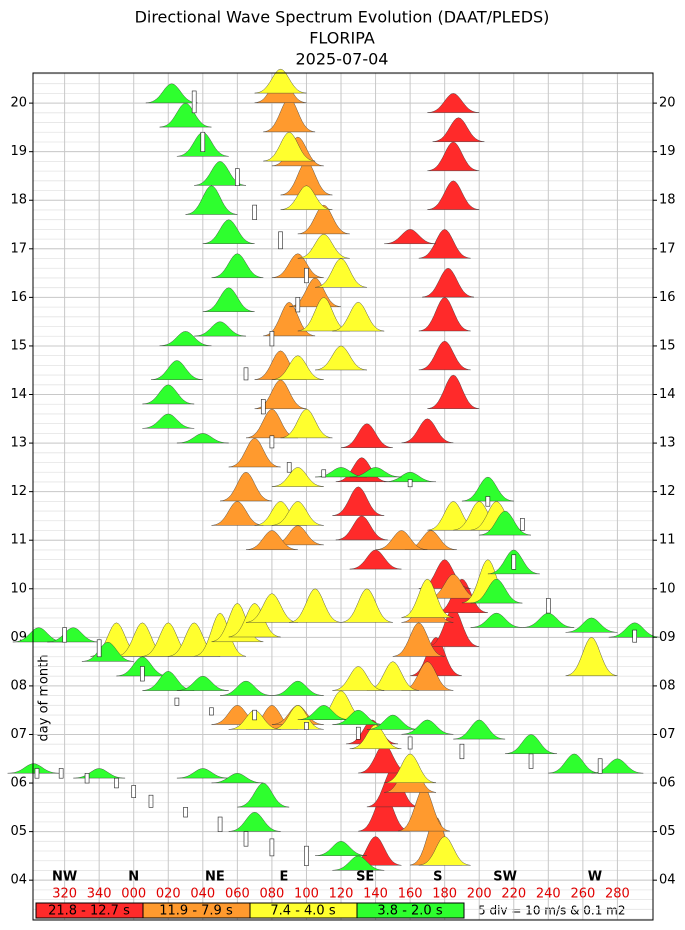 The image size is (685, 930). What do you see at coordinates (667, 685) in the screenshot?
I see `y-tick-label-right: 08` at bounding box center [667, 685].